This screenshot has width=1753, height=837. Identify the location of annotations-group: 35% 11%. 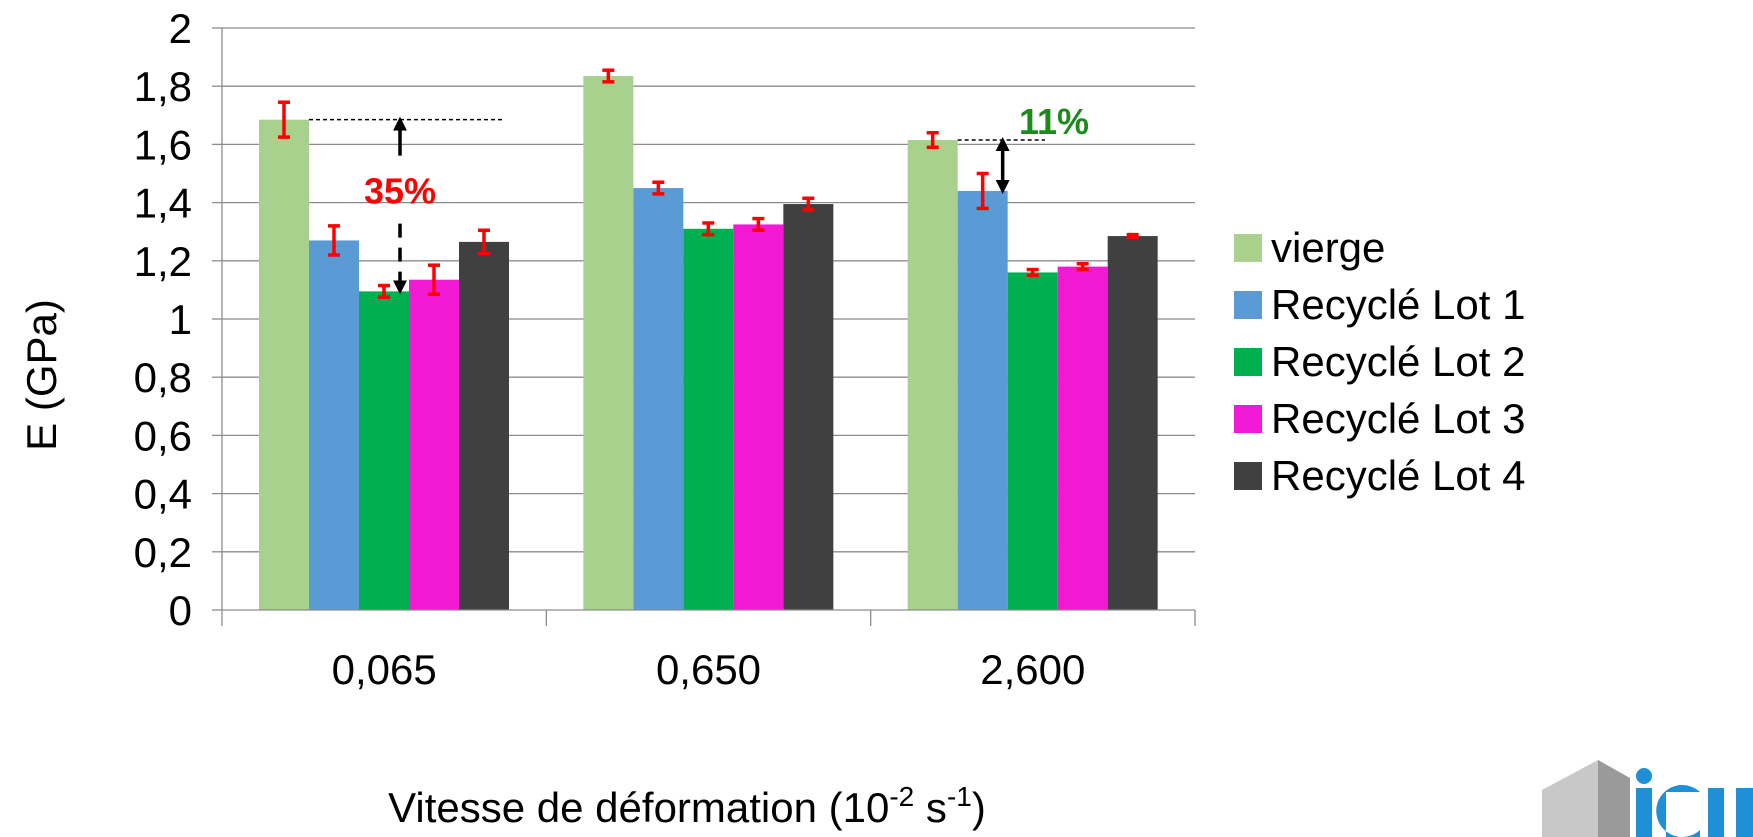
(699, 198).